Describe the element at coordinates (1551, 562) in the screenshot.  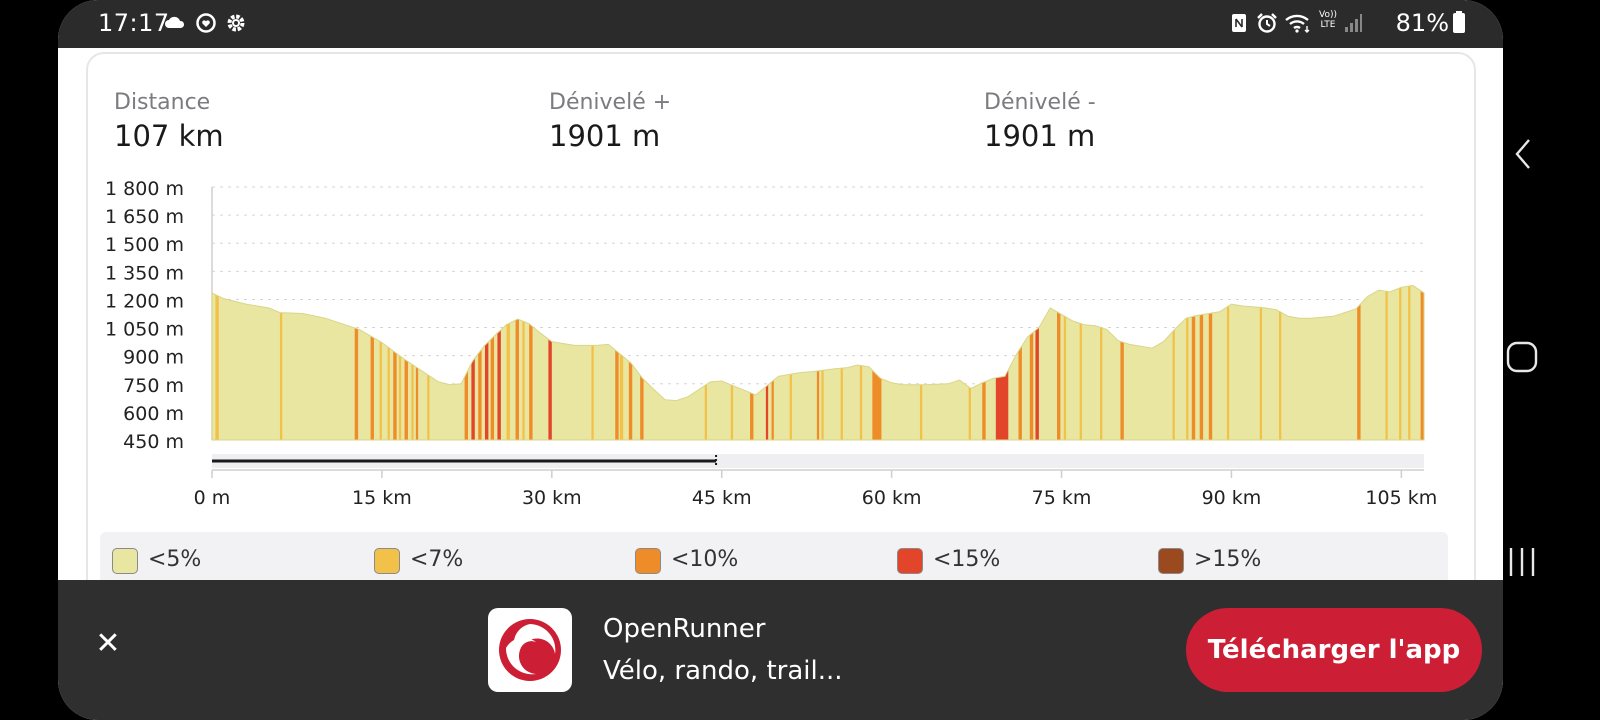
I see `recent-apps-button` at that location.